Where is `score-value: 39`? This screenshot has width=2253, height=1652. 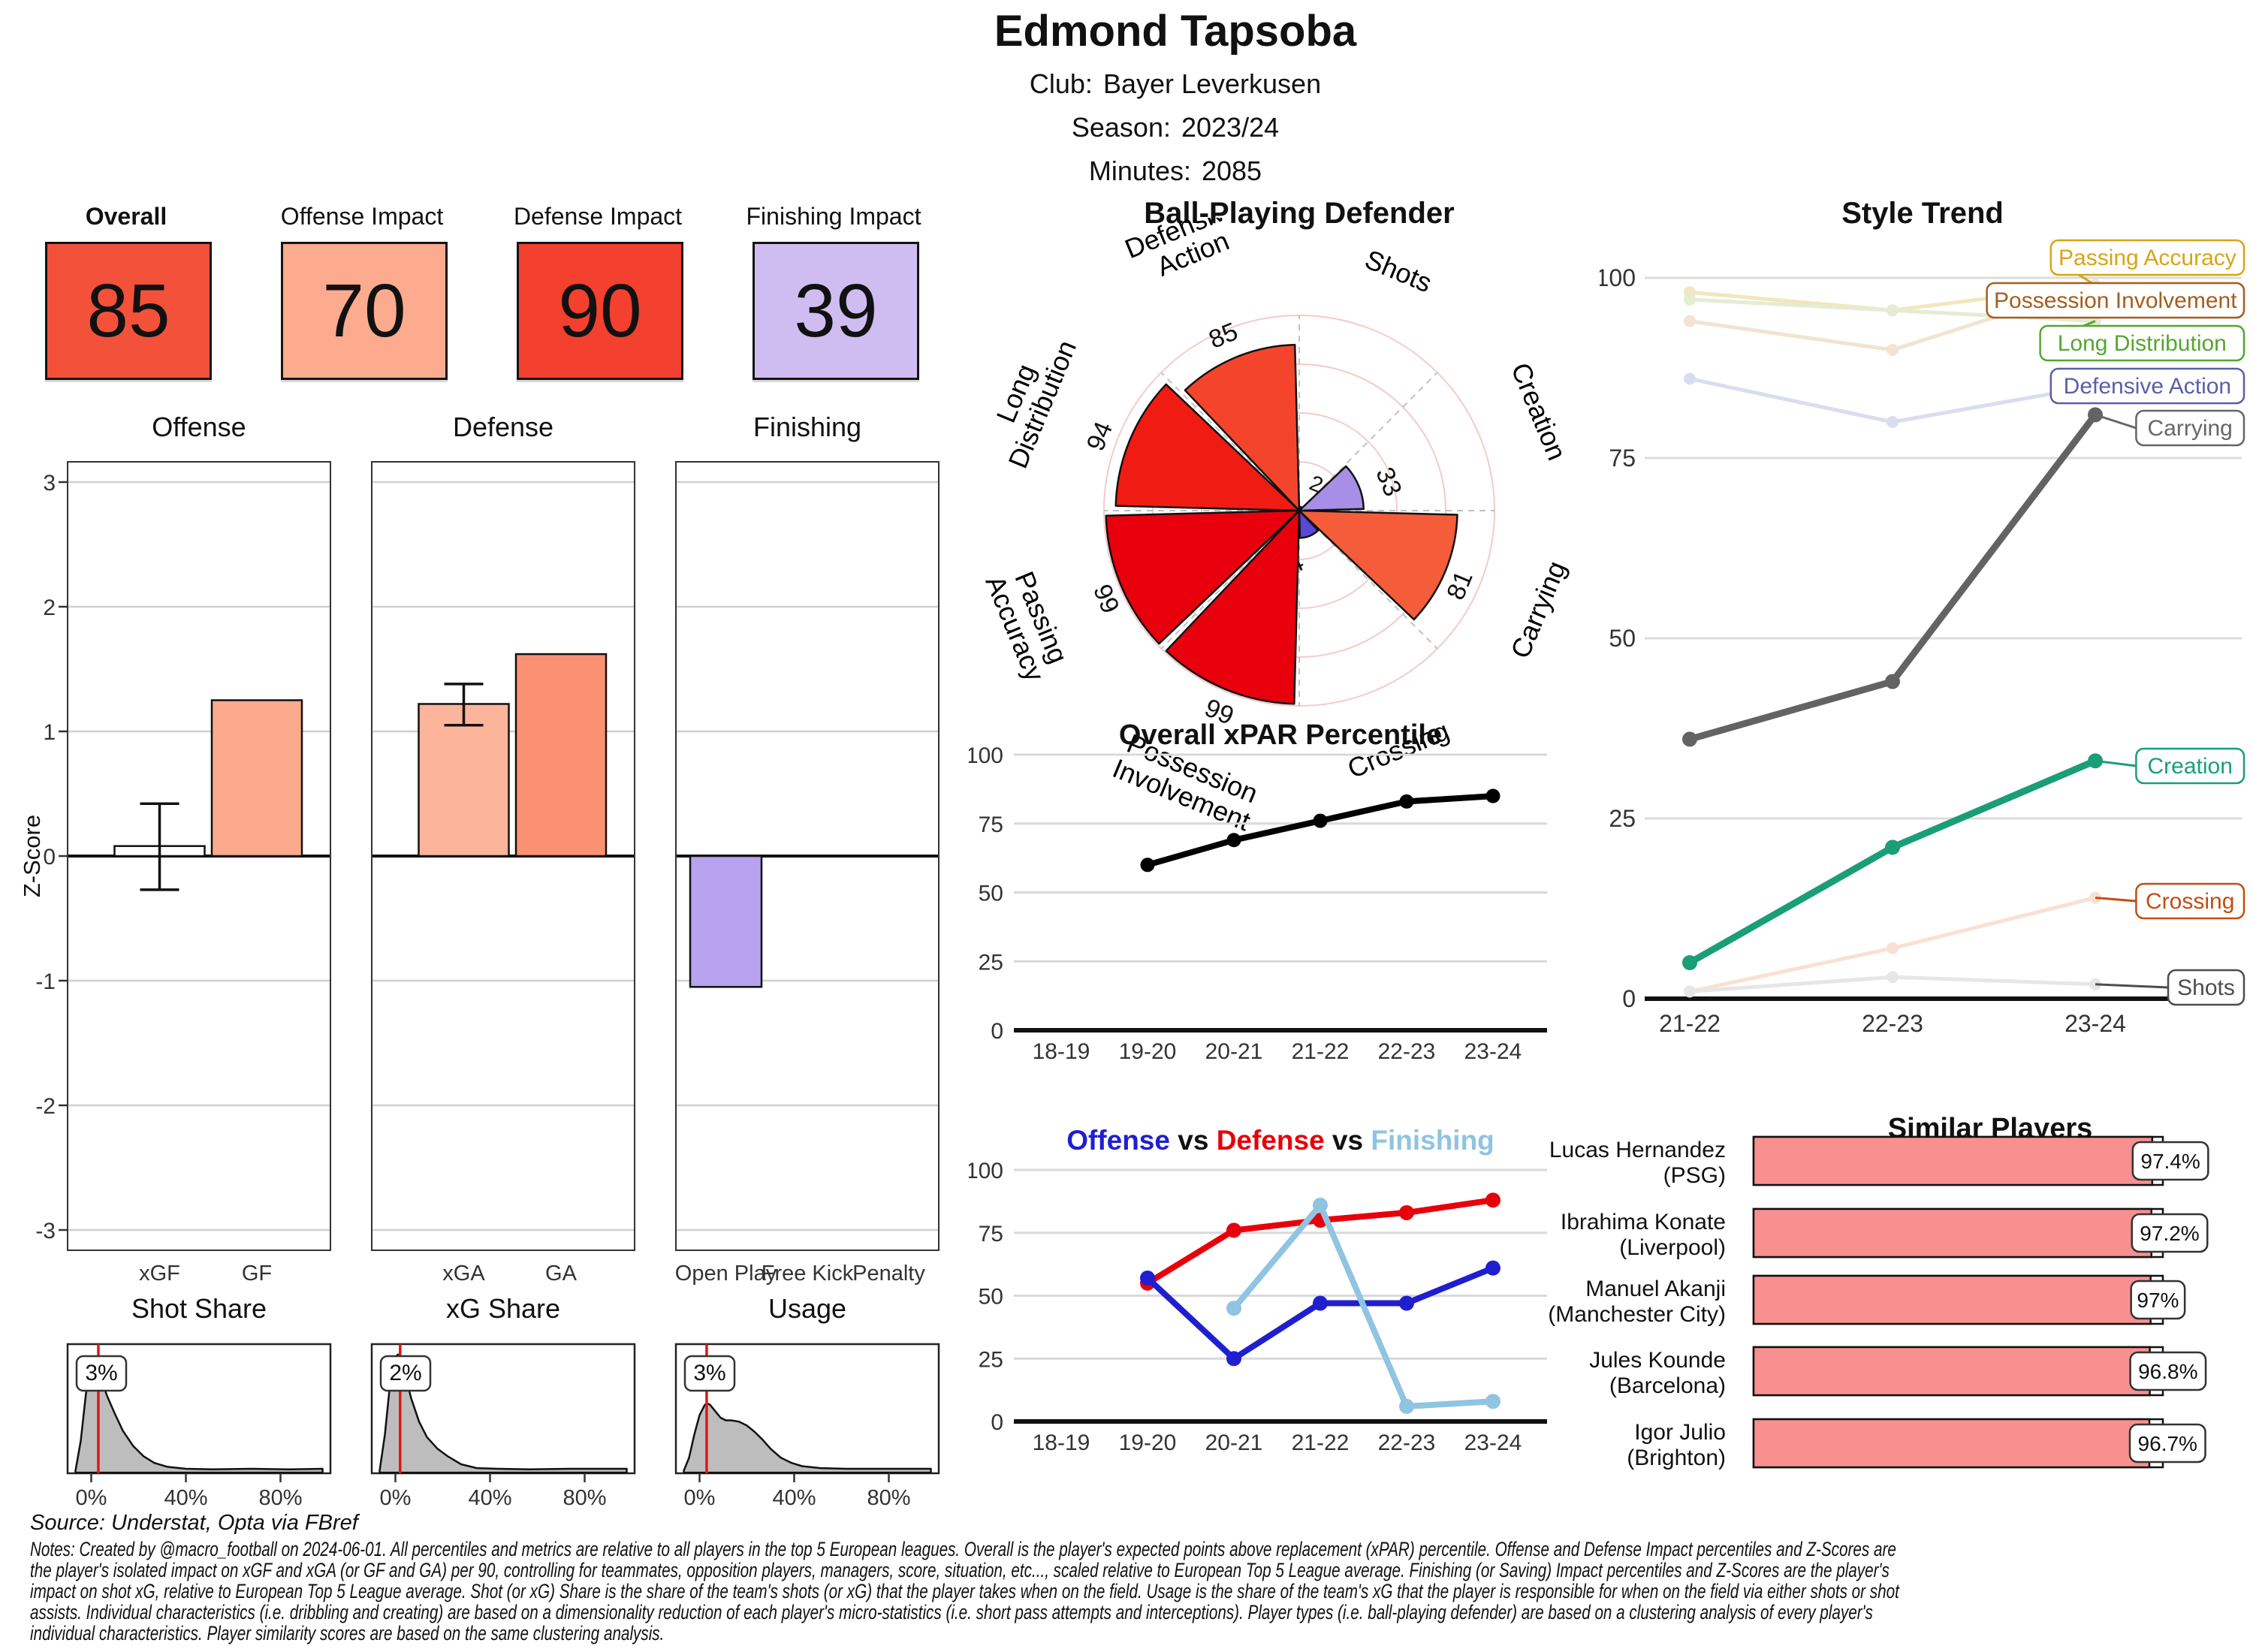
score-value: 39 is located at coordinates (836, 311).